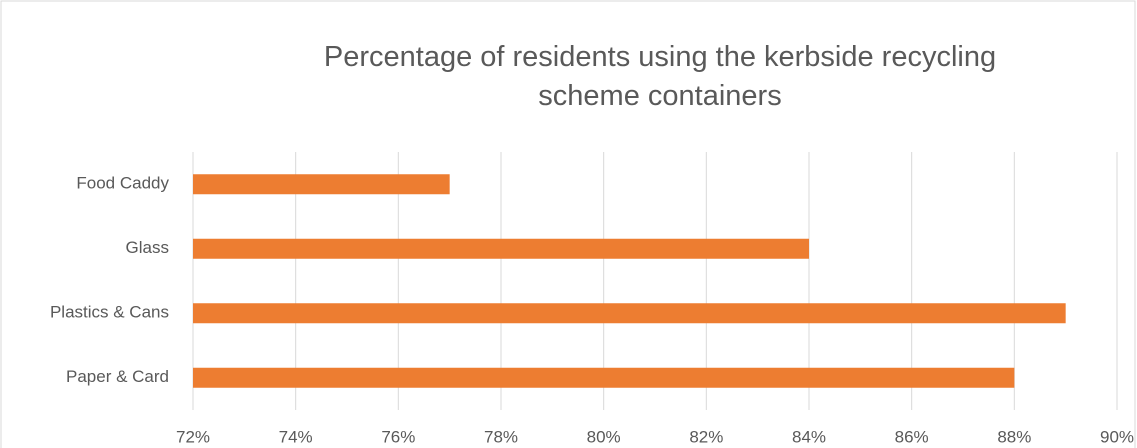 This screenshot has height=448, width=1137. Describe the element at coordinates (706, 436) in the screenshot. I see `x-tick-label: 82%` at that location.